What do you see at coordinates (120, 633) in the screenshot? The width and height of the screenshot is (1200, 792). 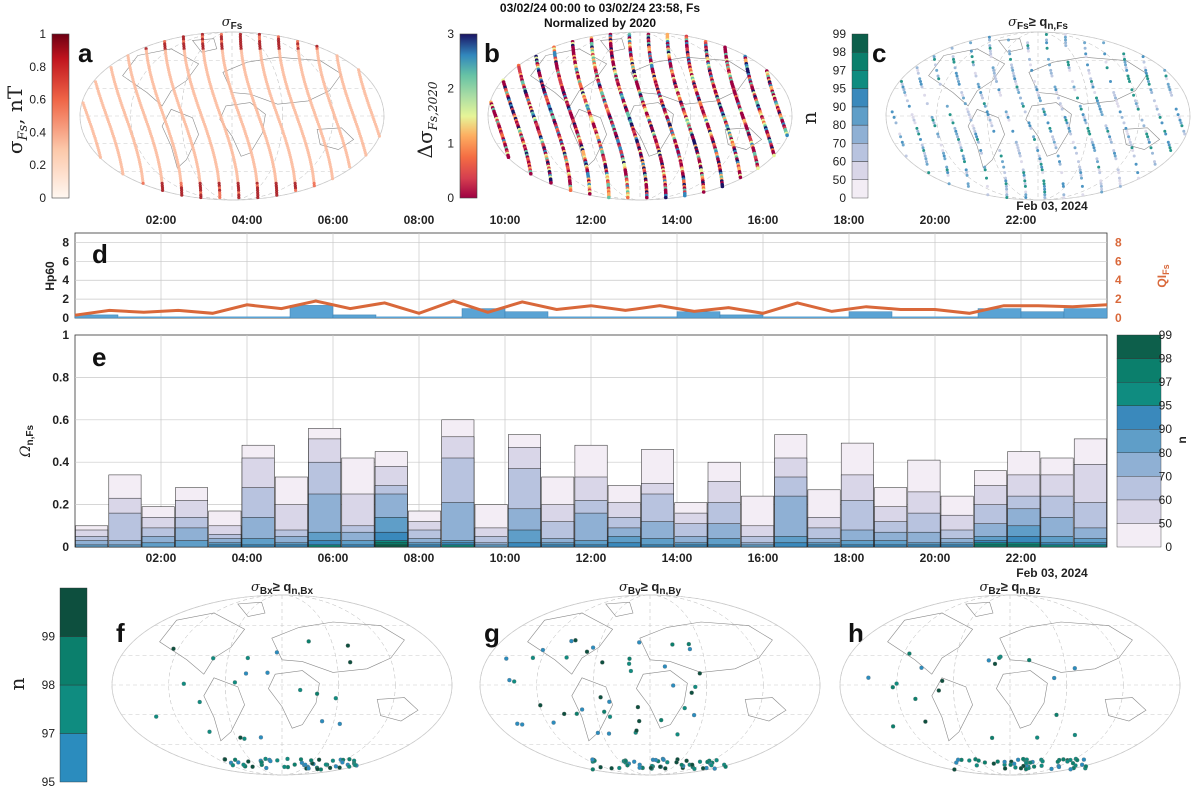 I see `panel-label-f: f` at bounding box center [120, 633].